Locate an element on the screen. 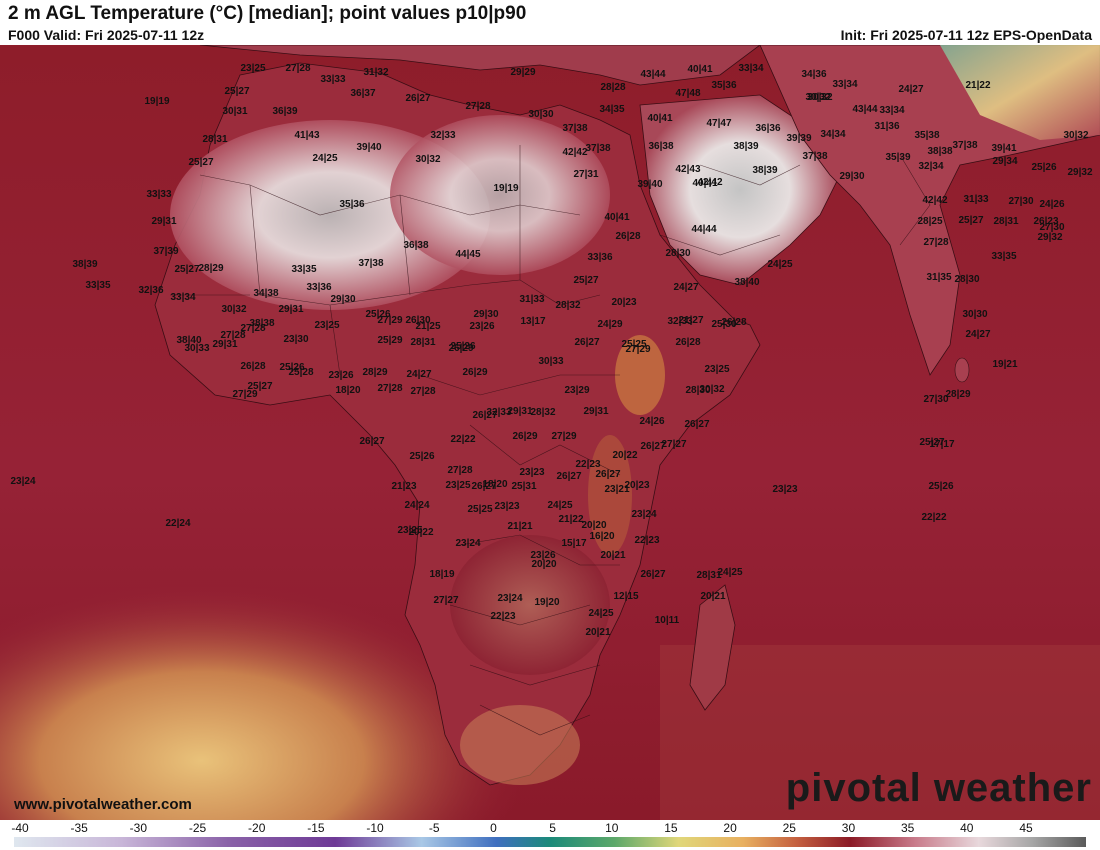 Image resolution: width=1100 pixels, height=850 pixels. point-value-label: 42|42 is located at coordinates (935, 200).